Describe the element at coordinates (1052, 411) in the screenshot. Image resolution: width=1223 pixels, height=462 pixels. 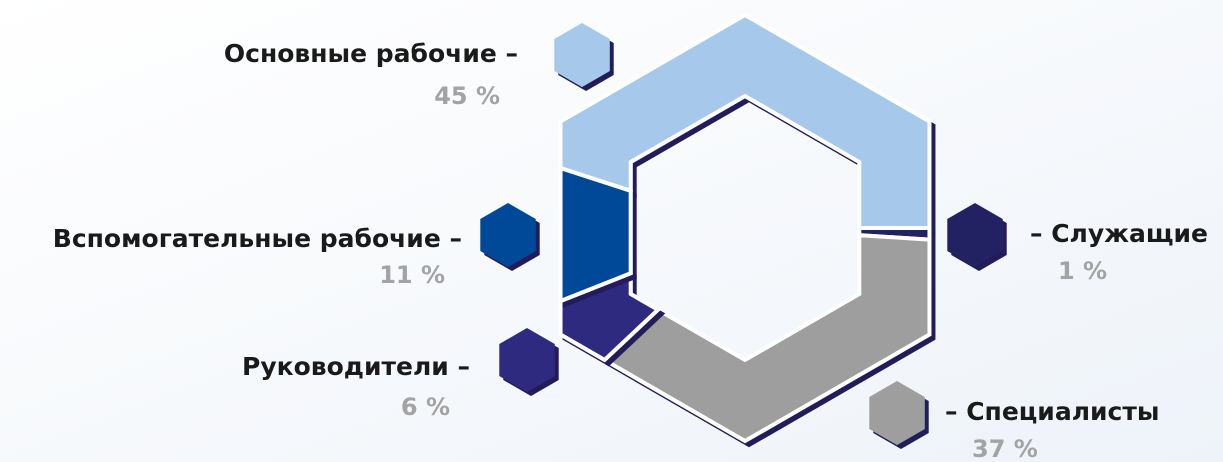
I see `legend-label: – Специалисты` at that location.